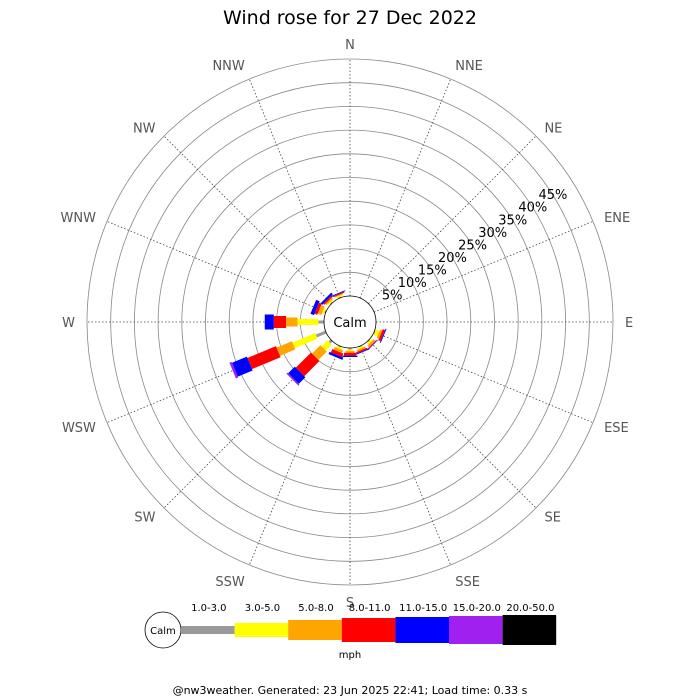  What do you see at coordinates (412, 283) in the screenshot?
I see `ring-label: 10%` at bounding box center [412, 283].